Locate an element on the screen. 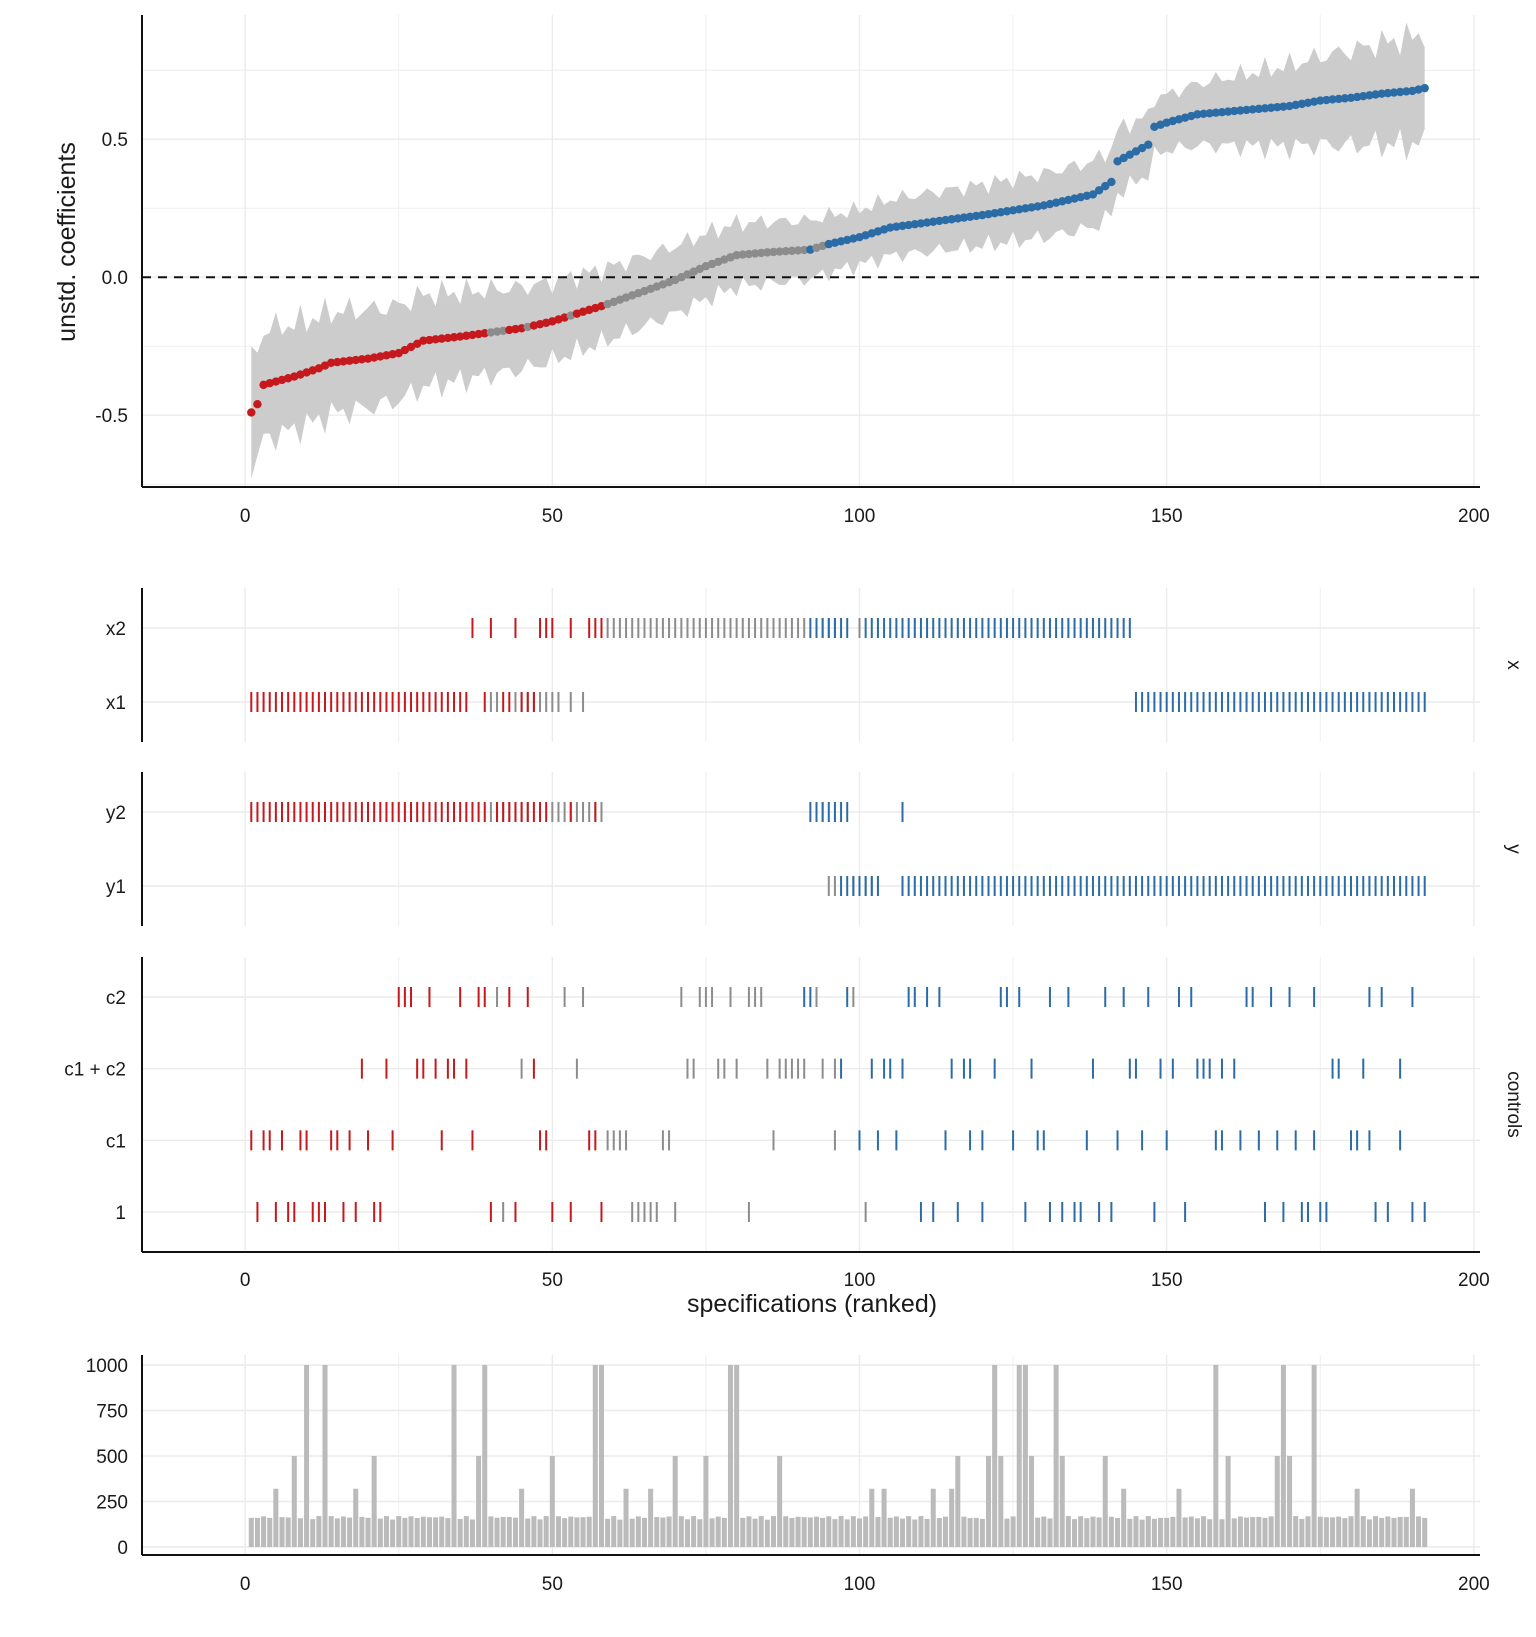  bar-y-tick-label: 1000 is located at coordinates (107, 1366).